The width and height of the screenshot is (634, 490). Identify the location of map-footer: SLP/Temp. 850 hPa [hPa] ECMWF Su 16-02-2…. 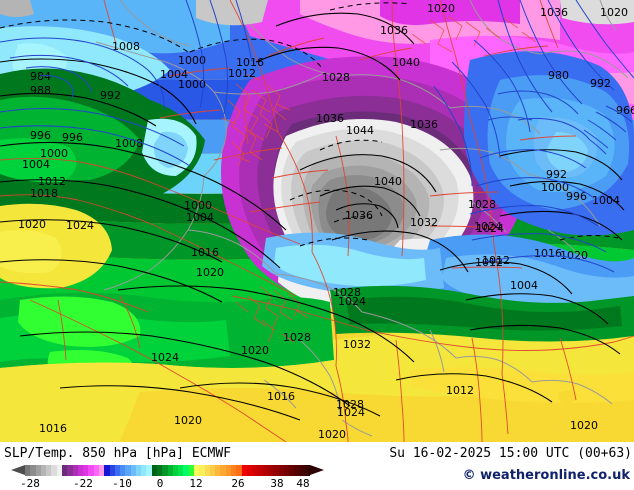
(317, 466).